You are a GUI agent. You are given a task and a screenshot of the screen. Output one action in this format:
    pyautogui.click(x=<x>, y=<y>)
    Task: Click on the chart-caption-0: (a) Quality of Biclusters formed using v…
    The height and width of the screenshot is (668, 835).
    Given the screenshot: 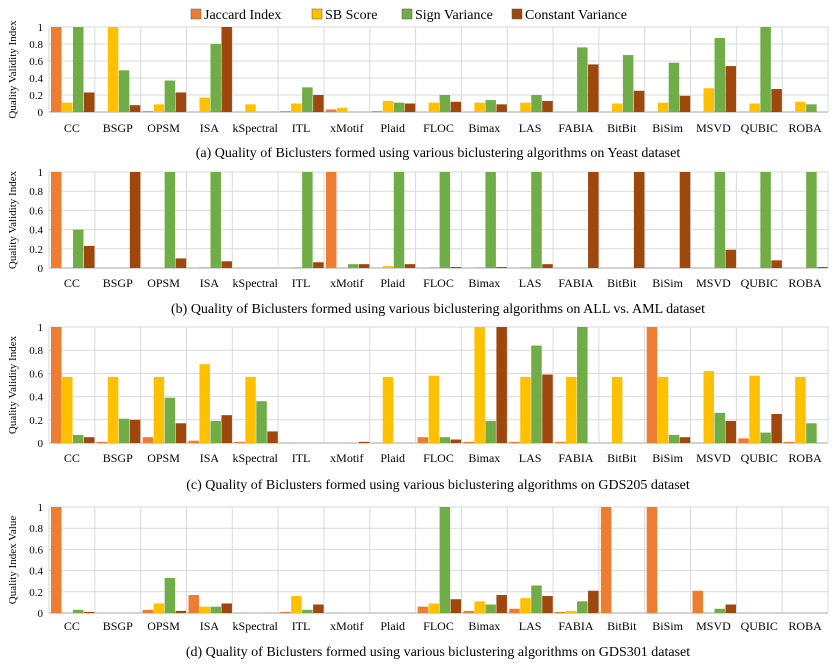 What is the action you would take?
    pyautogui.click(x=438, y=153)
    